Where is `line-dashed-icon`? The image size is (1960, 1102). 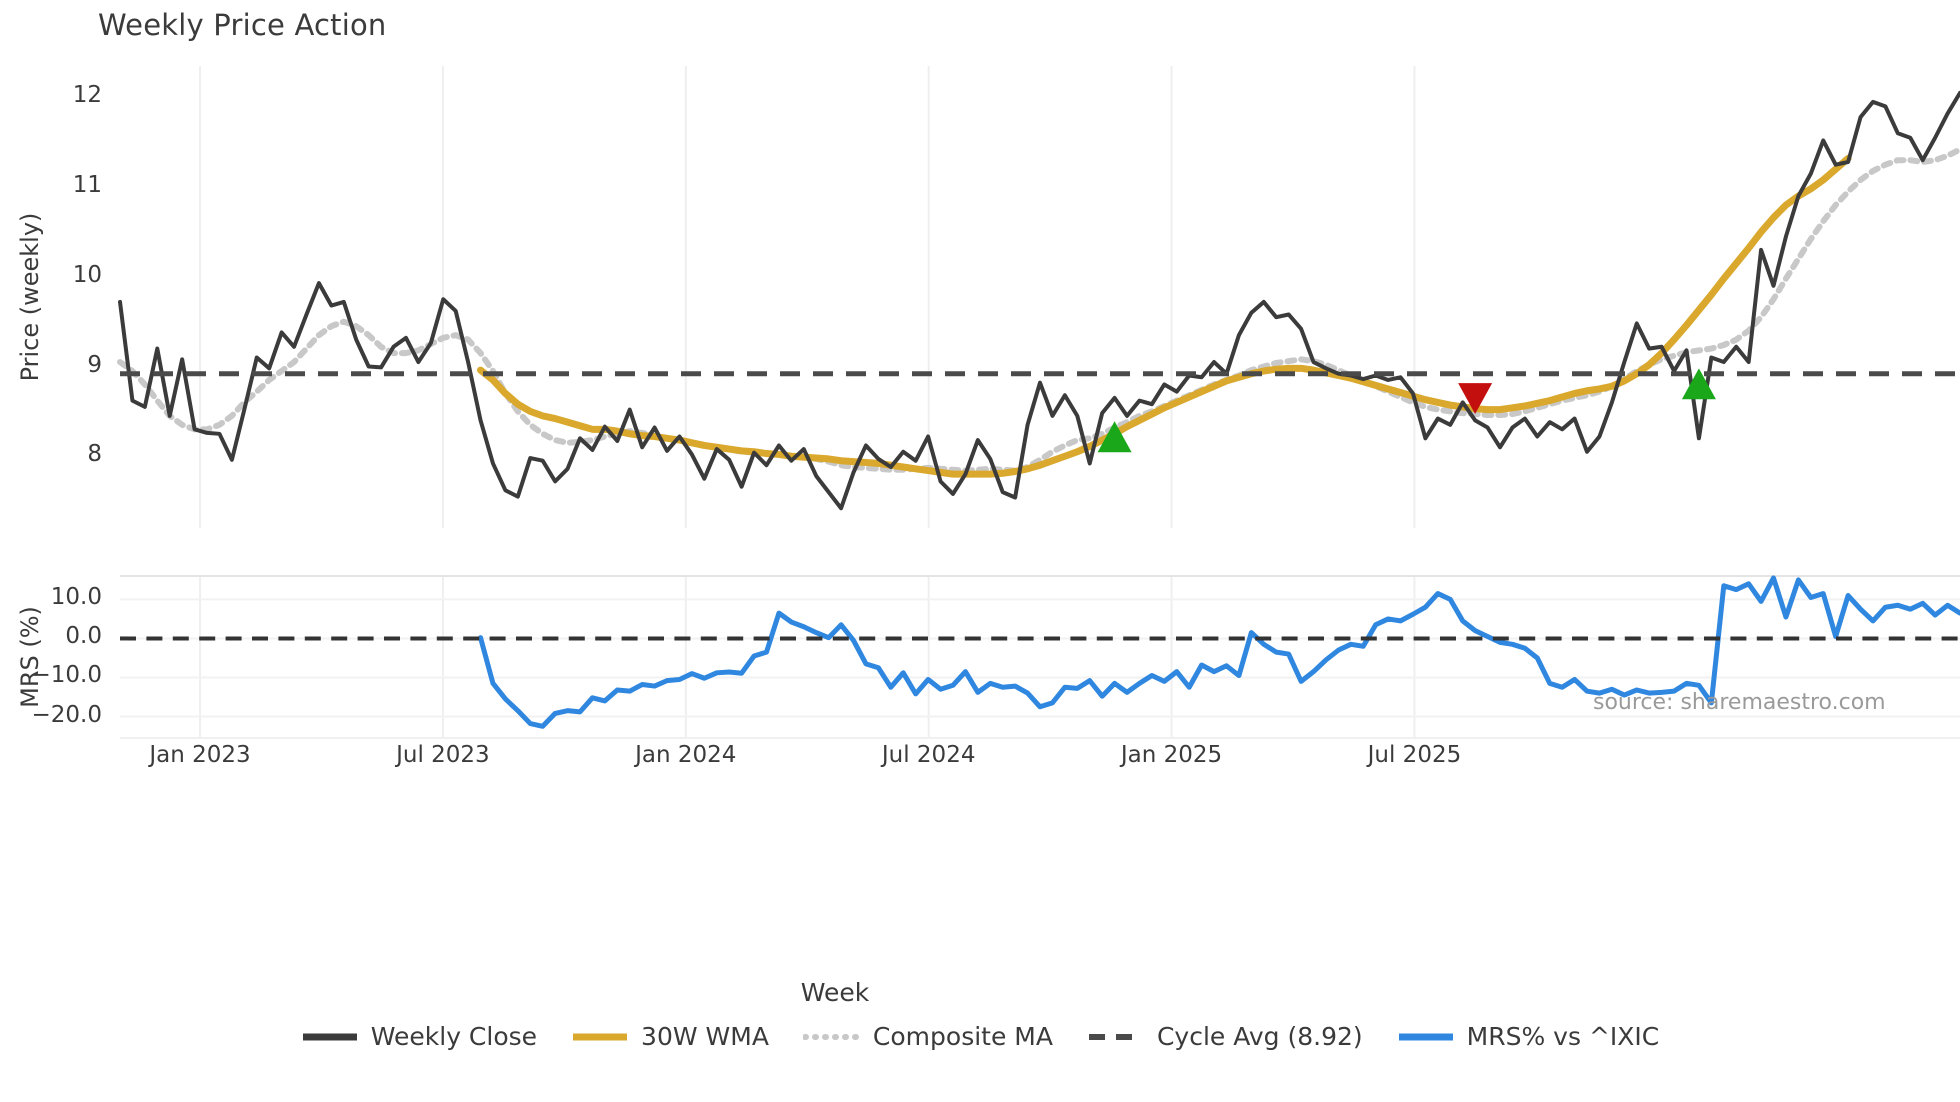
line-dashed-icon is located at coordinates (1116, 1037).